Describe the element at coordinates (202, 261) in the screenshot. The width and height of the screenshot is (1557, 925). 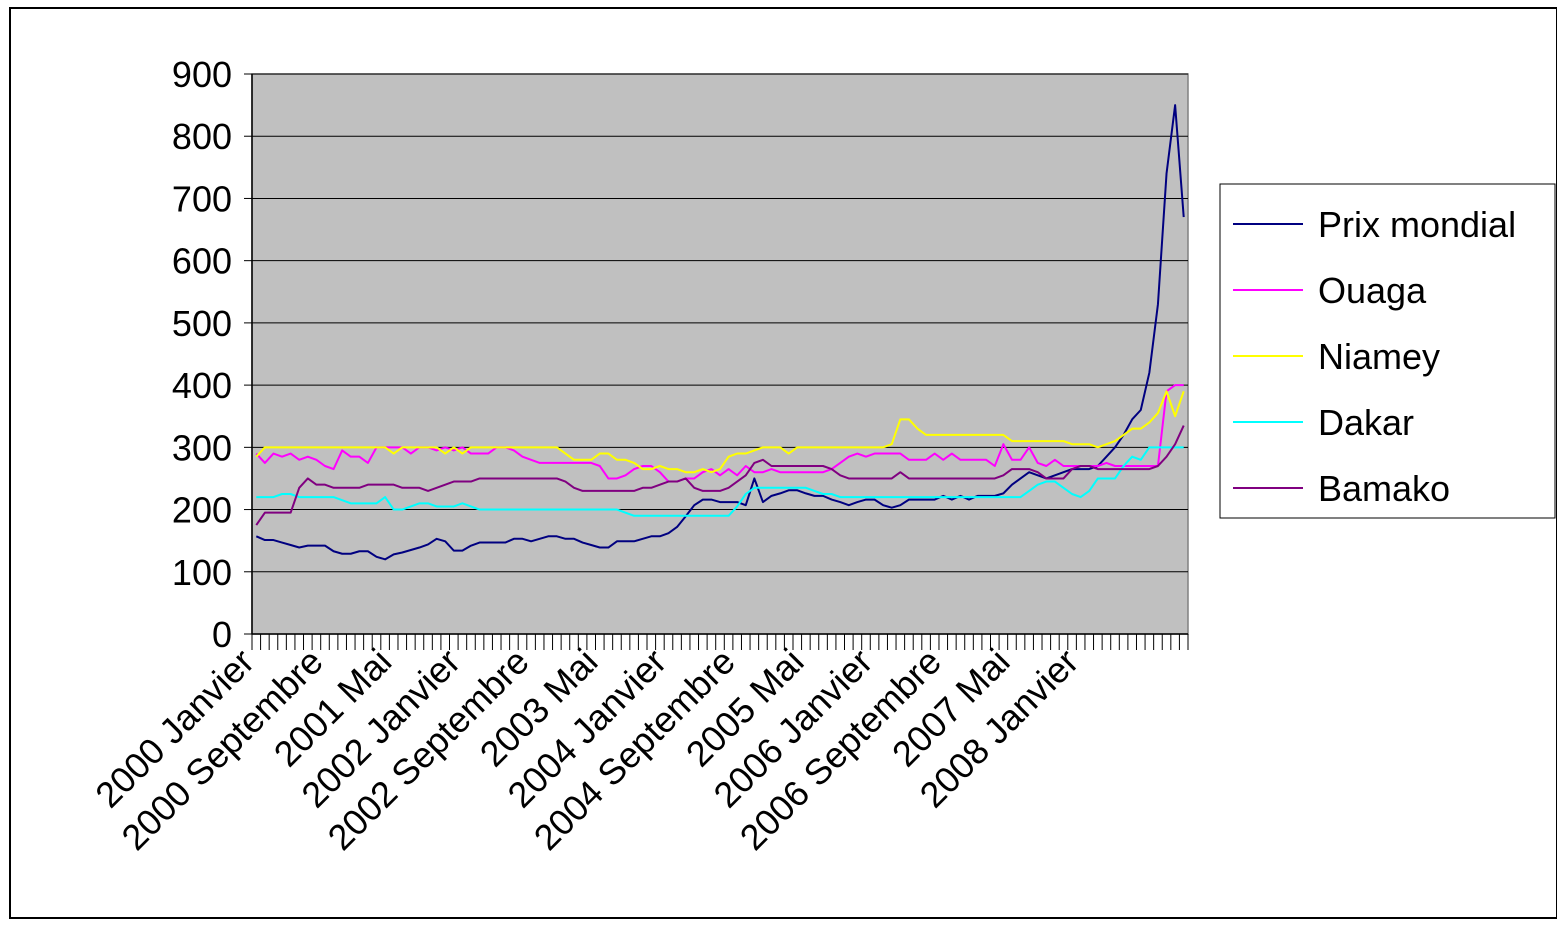
I see `y-tick-label: 600` at that location.